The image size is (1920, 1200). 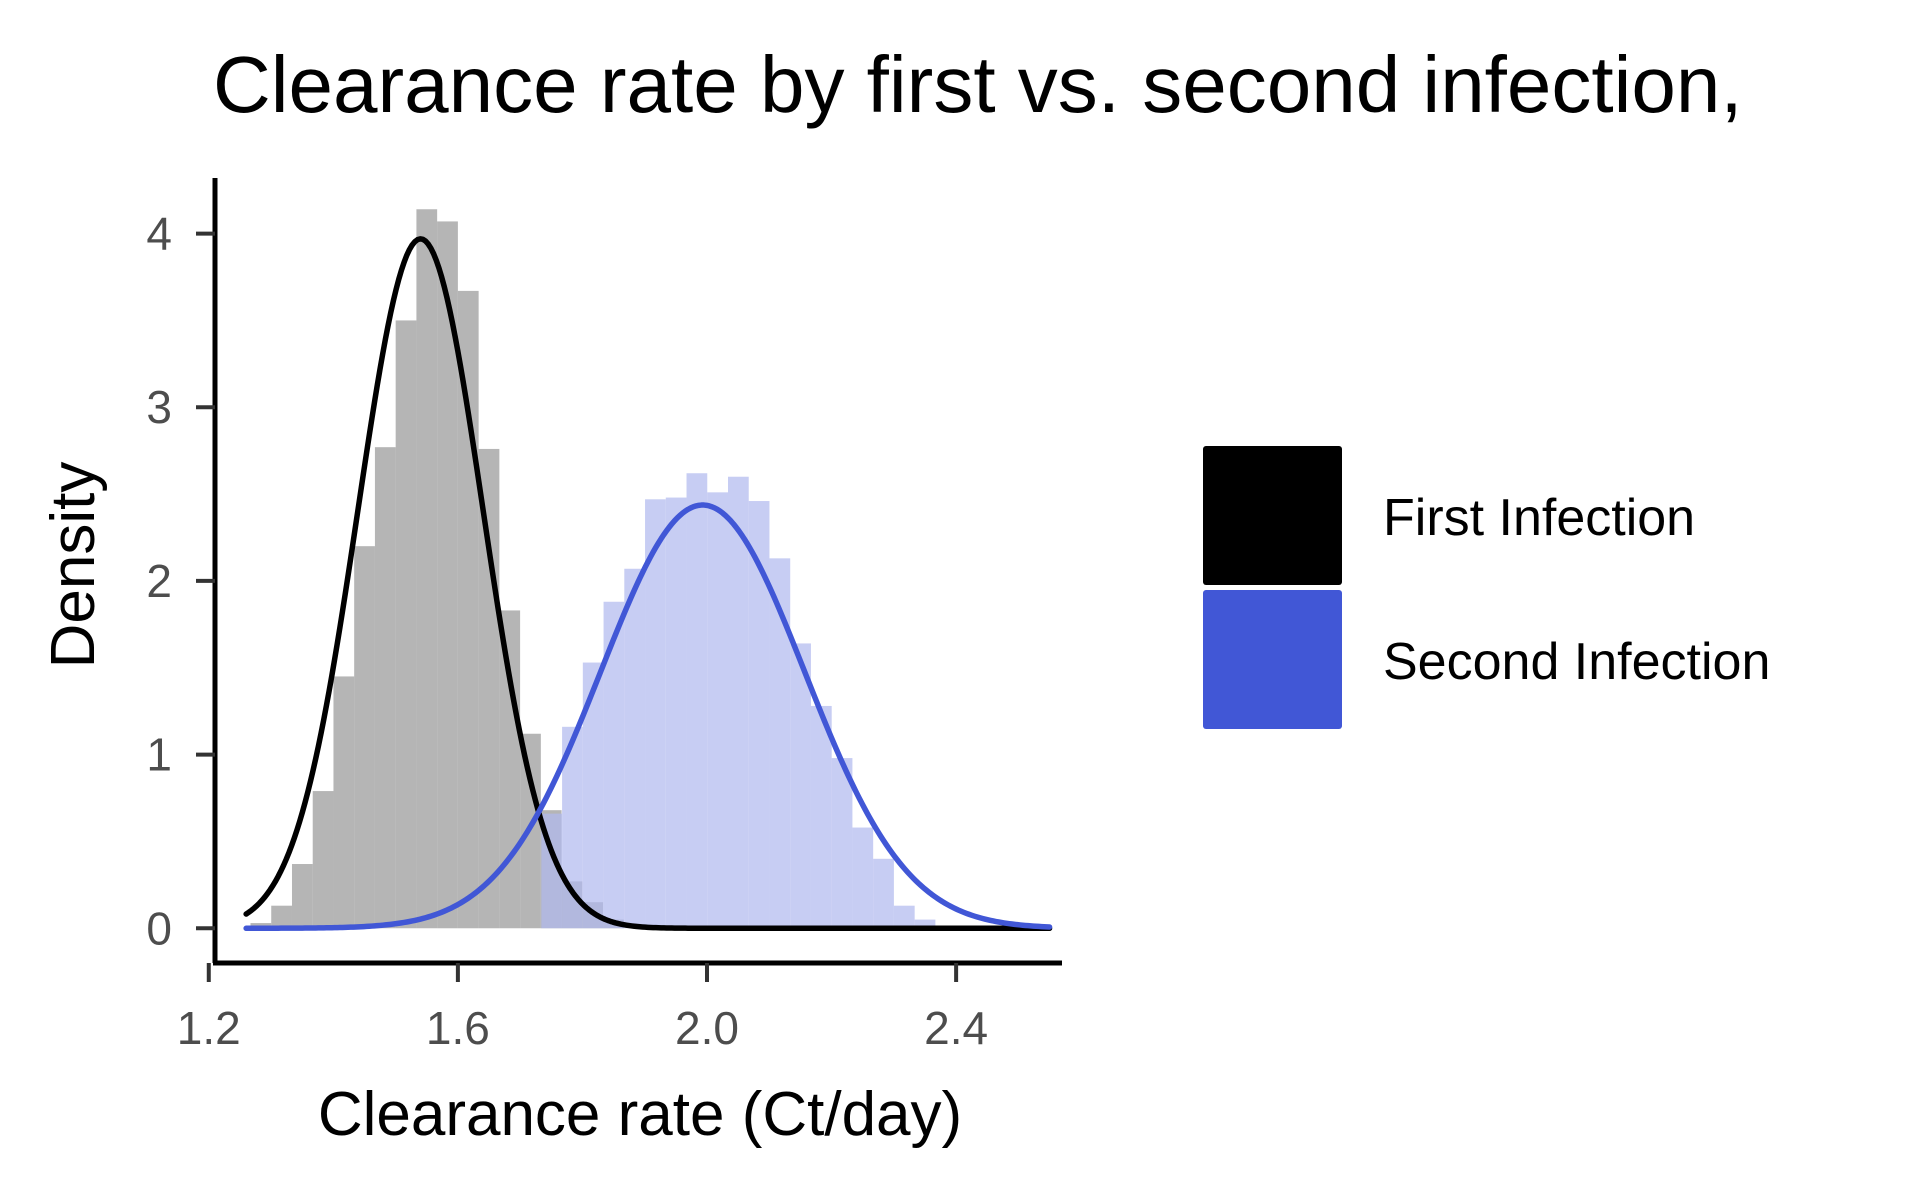 What do you see at coordinates (1539, 518) in the screenshot?
I see `legend-label-first-infection: First Infection` at bounding box center [1539, 518].